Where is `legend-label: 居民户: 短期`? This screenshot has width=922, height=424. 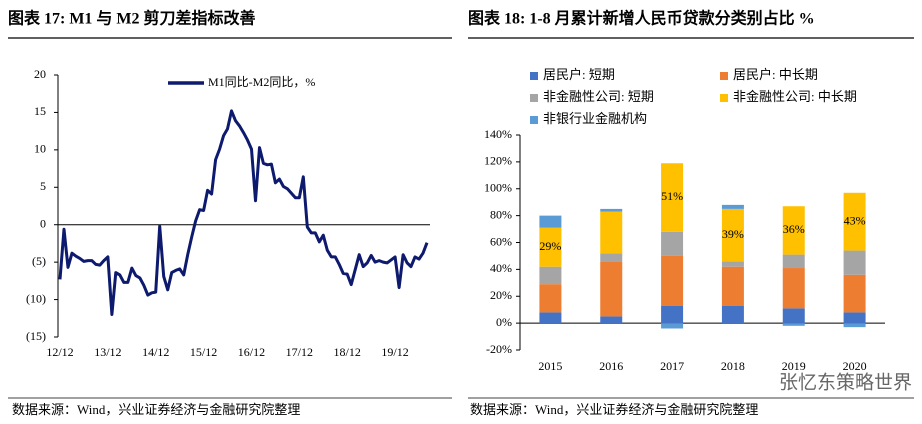
legend-label: 居民户: 短期 is located at coordinates (579, 74).